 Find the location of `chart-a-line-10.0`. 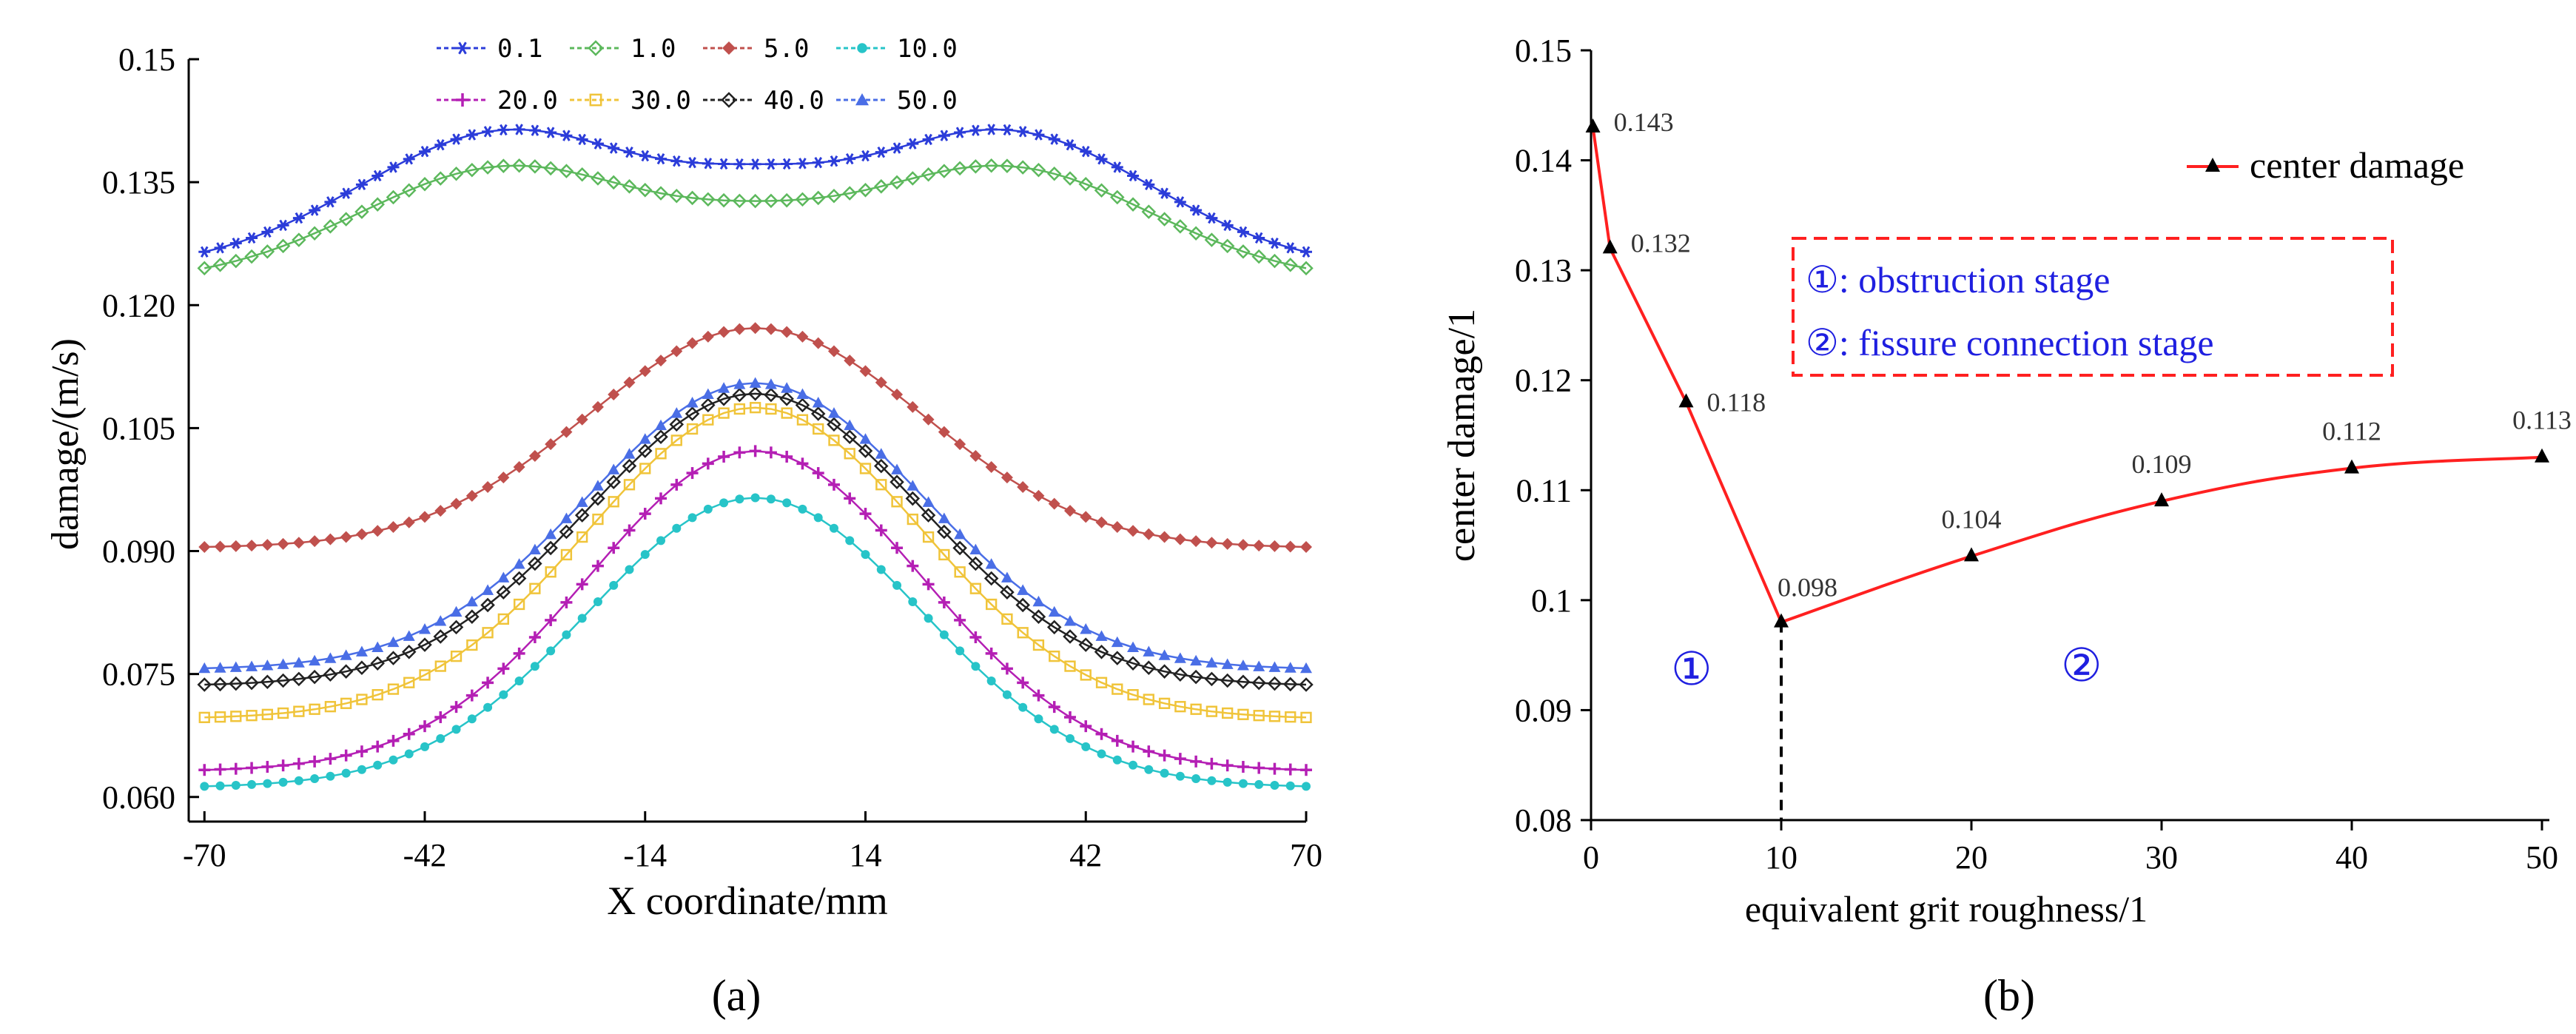

chart-a-line-10.0 is located at coordinates (755, 642).